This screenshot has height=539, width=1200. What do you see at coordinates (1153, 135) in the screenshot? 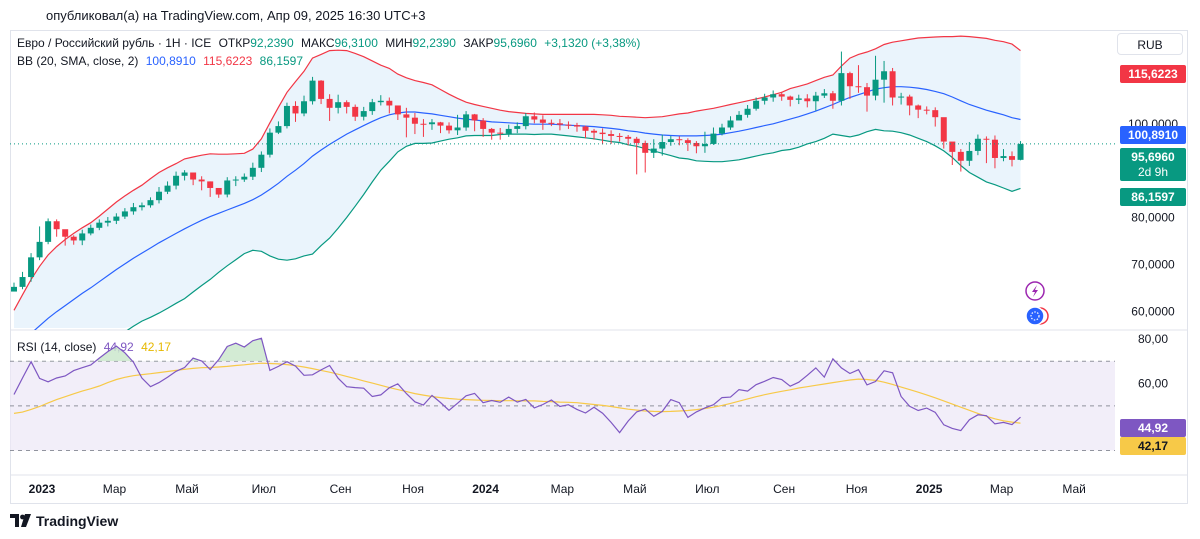
I see `basis-badge-text: 100,8910` at bounding box center [1153, 135].